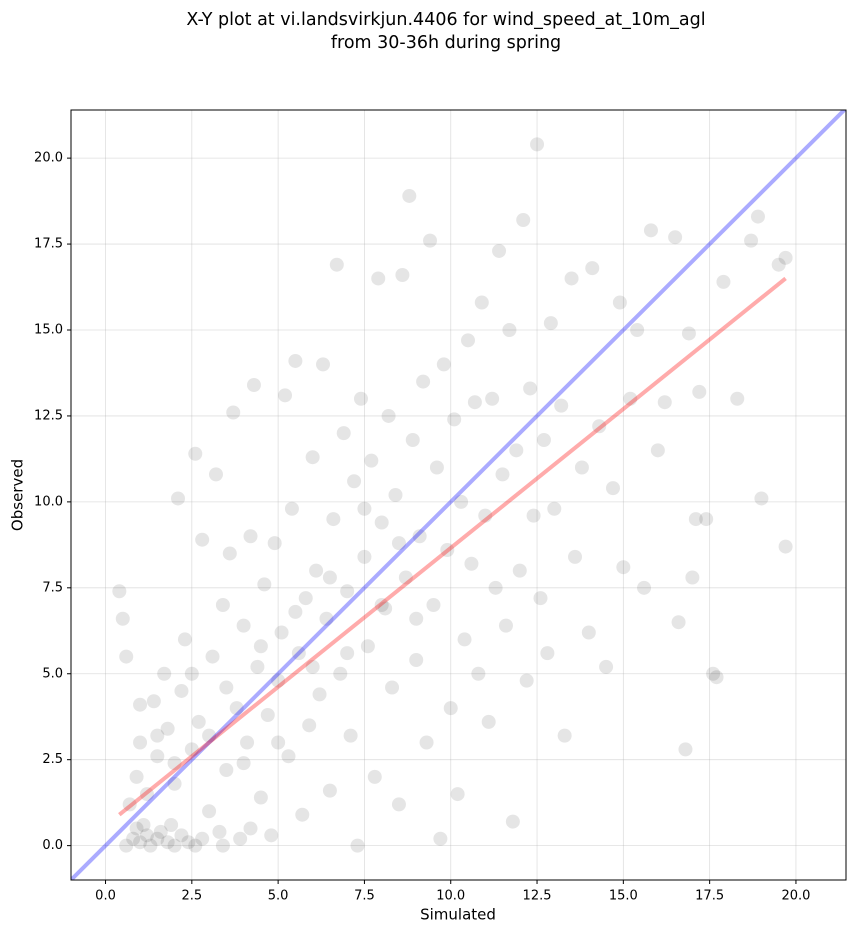 Image resolution: width=856 pixels, height=934 pixels. I want to click on y-tick-label: 17.5, so click(48, 244).